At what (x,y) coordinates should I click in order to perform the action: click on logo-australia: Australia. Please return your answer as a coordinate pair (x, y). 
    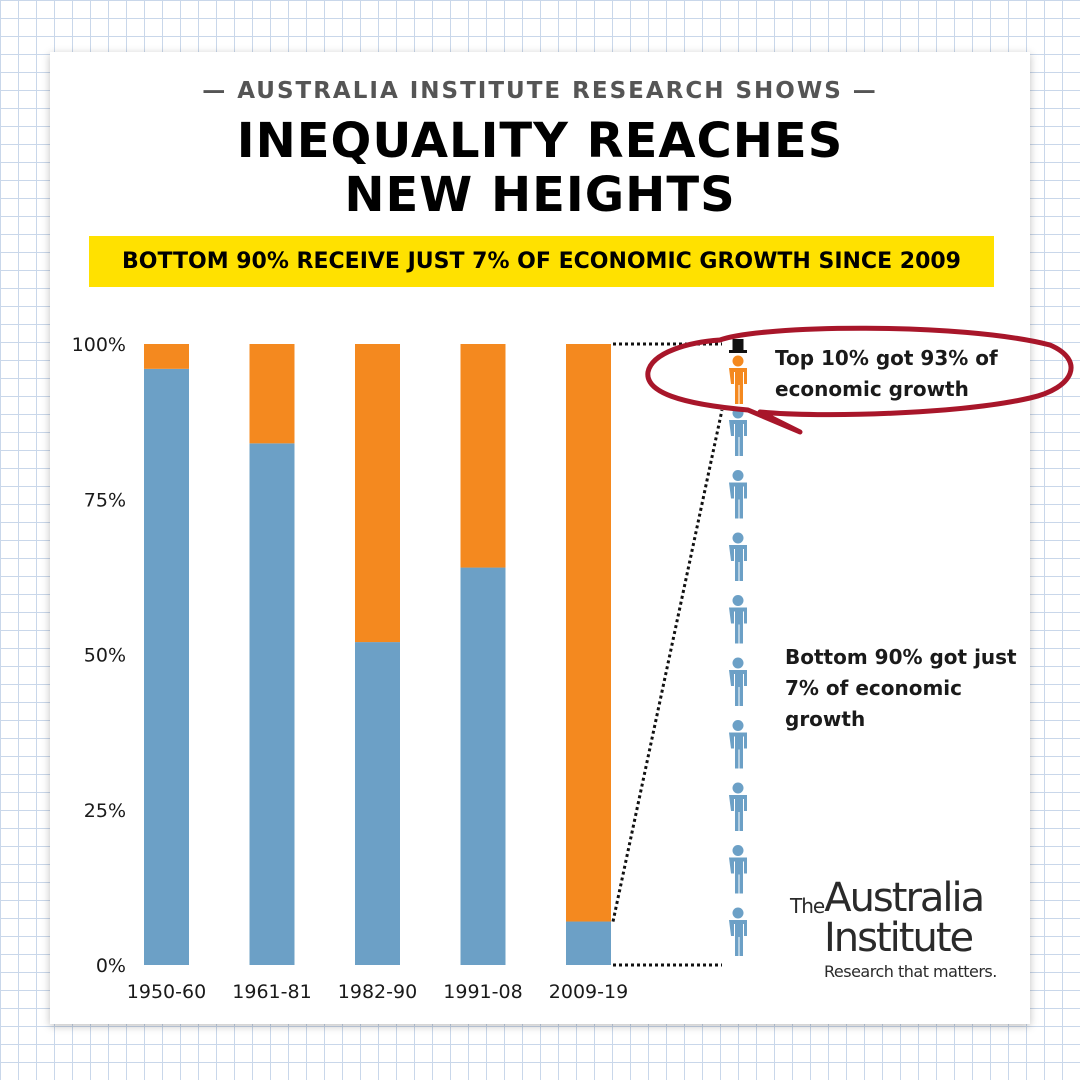
    Looking at the image, I should click on (904, 898).